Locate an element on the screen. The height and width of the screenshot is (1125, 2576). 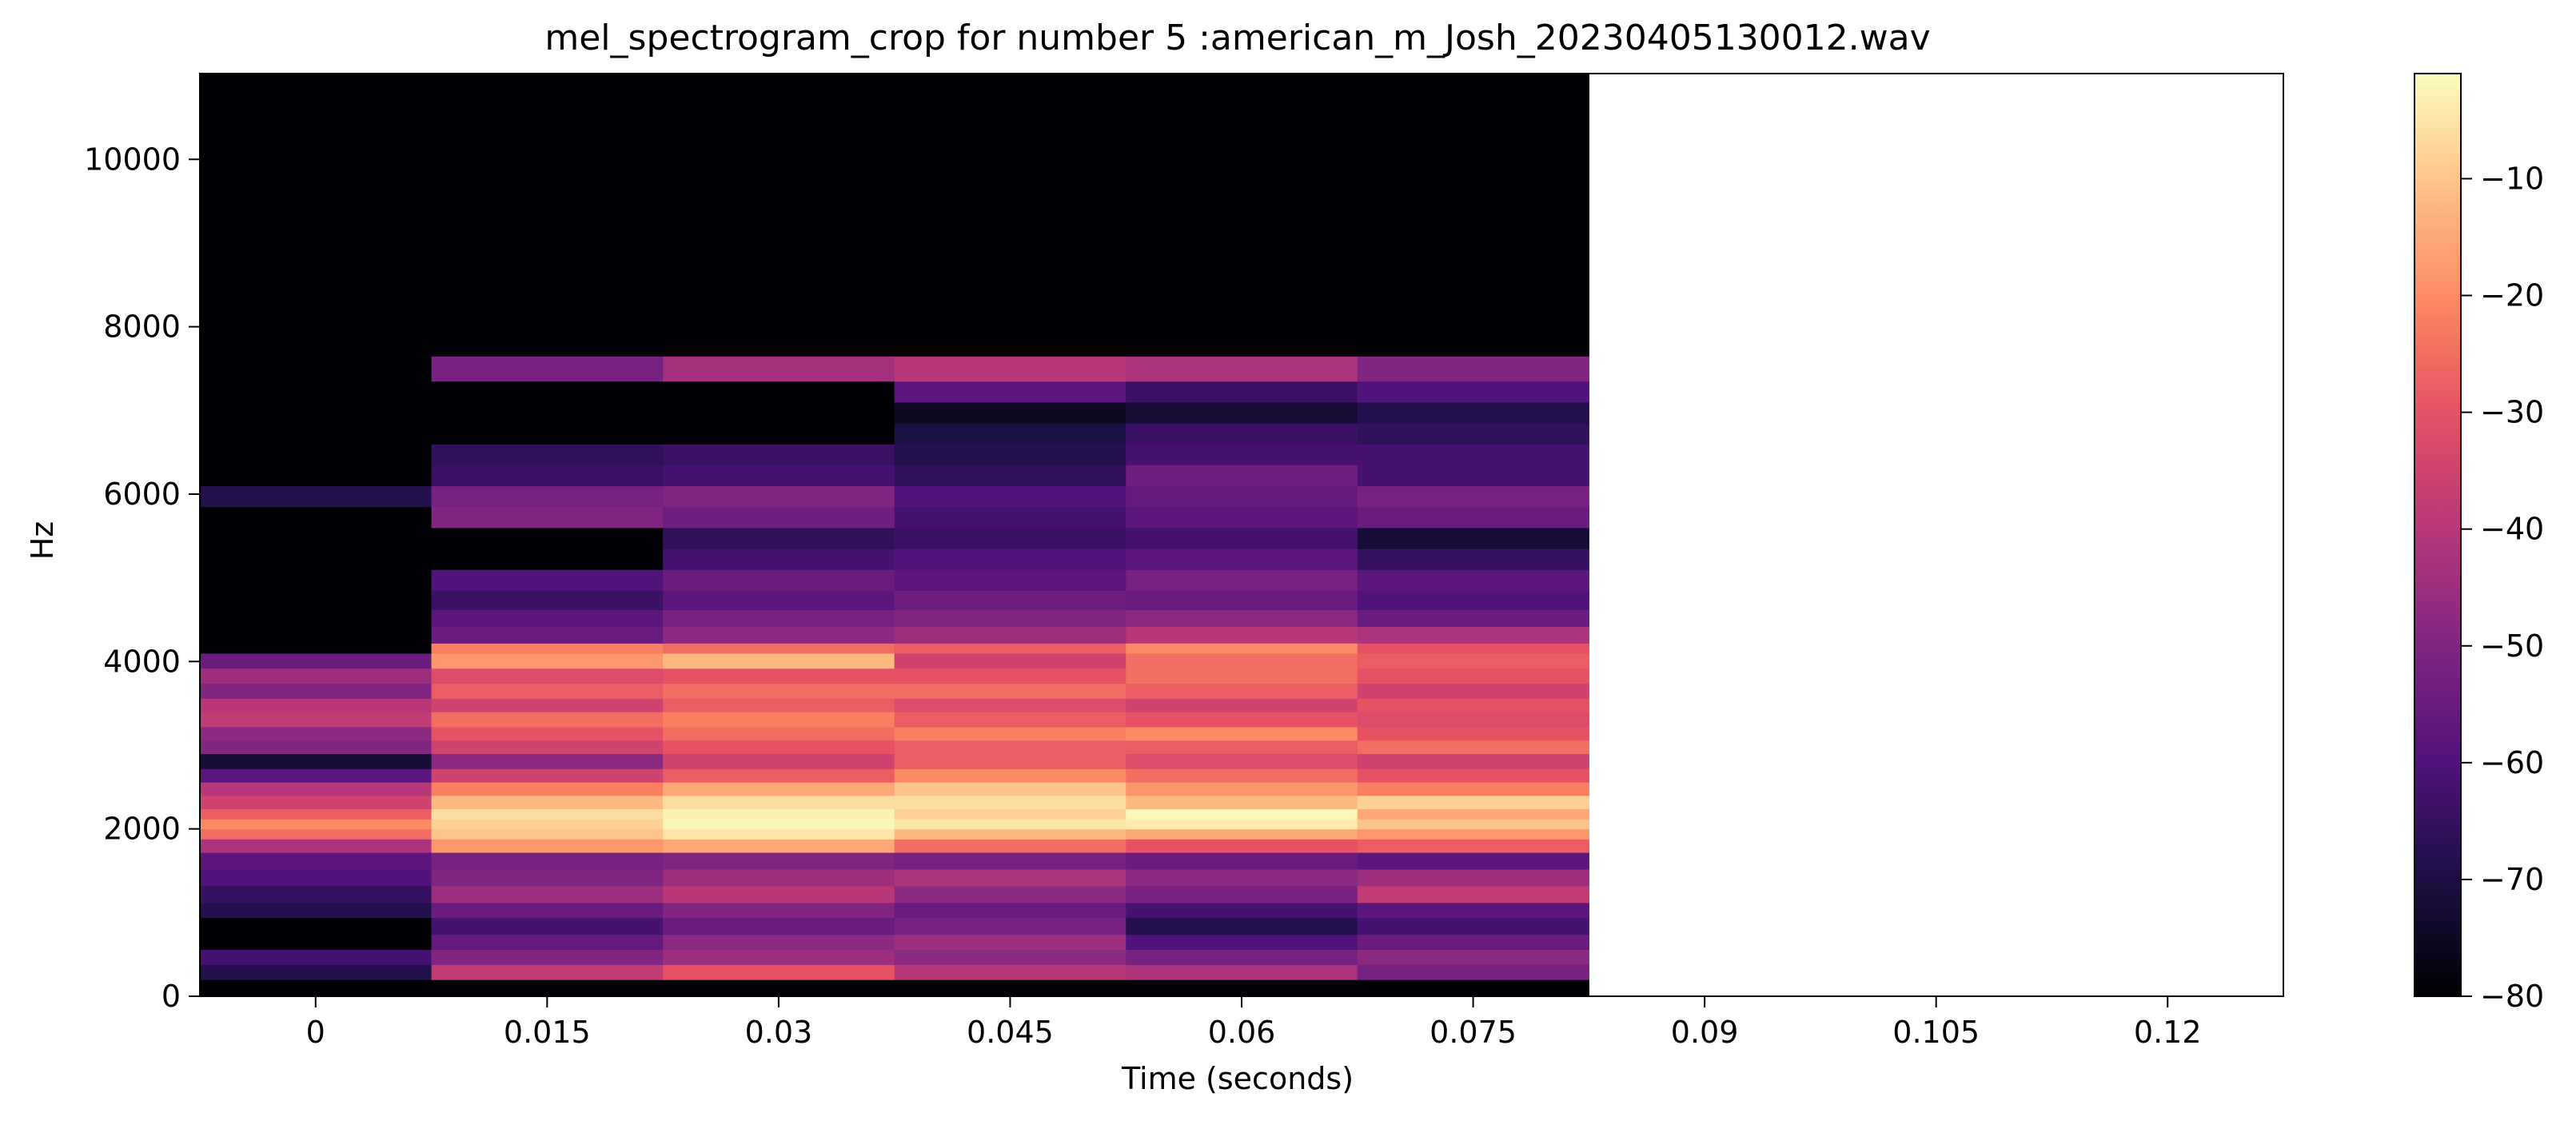
y-tick-label: 4000 is located at coordinates (142, 661).